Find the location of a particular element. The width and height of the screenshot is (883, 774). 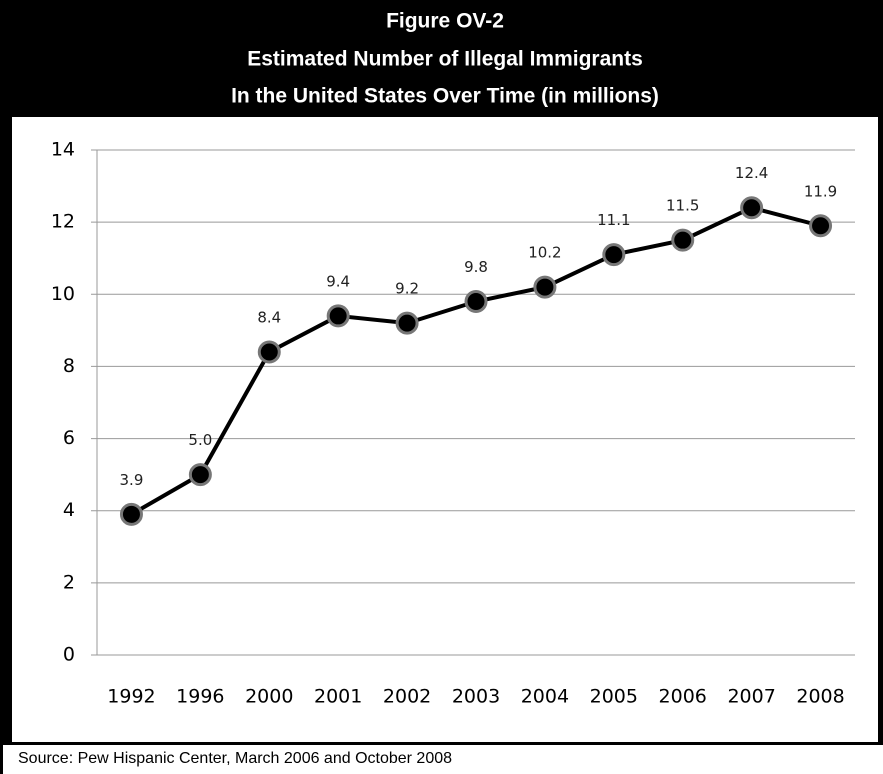

y-tick-label: 14 is located at coordinates (63, 150).